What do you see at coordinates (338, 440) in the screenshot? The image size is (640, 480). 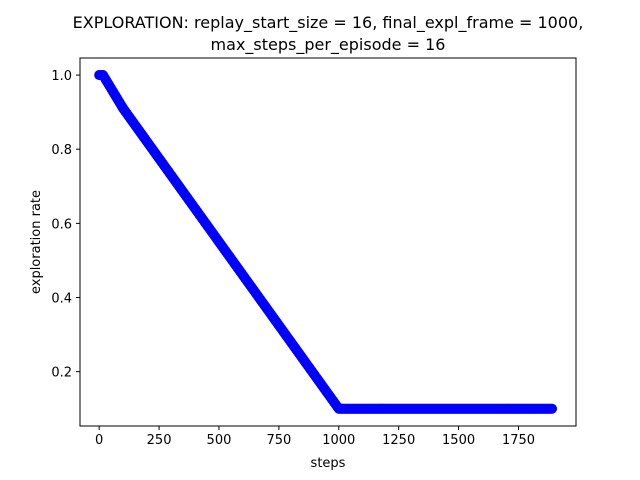 I see `x-tick-label: 1000` at bounding box center [338, 440].